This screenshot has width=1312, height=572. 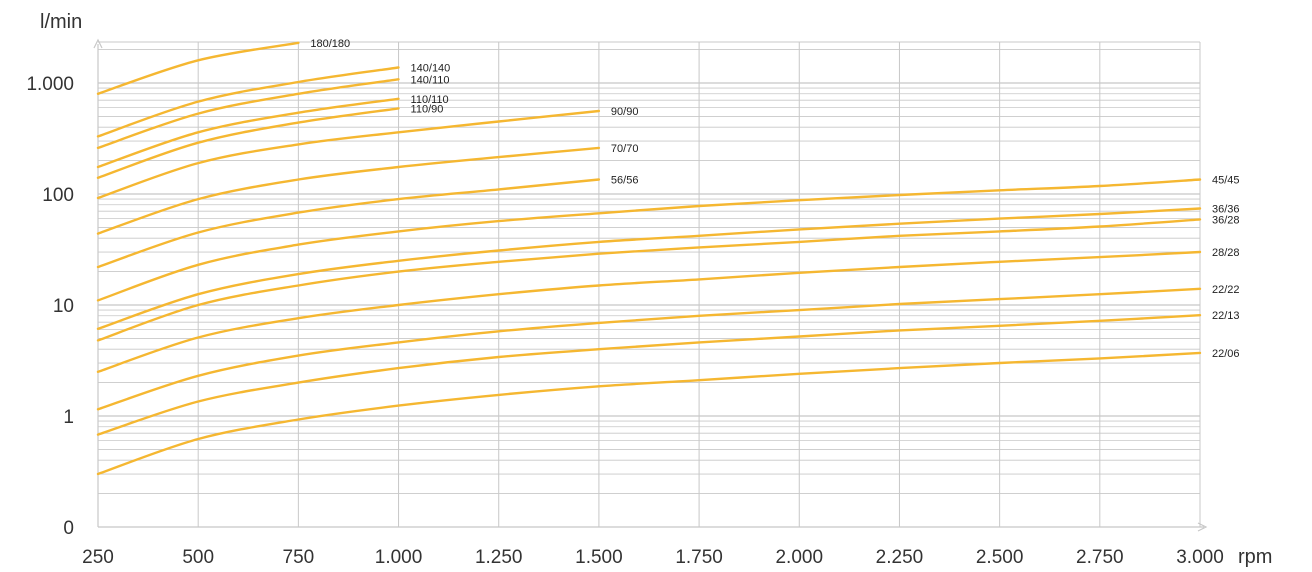 I want to click on series-label-36-36: 36/36, so click(x=1226, y=210).